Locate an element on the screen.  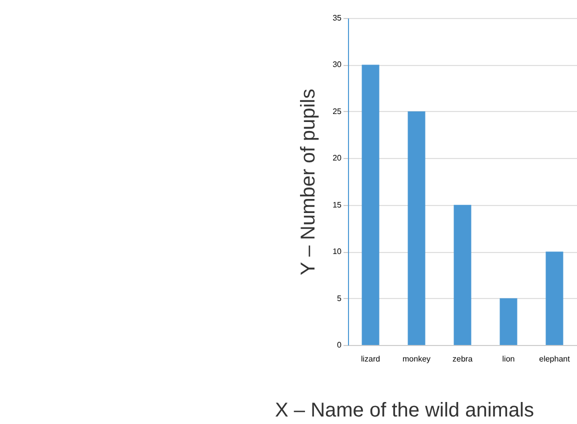
y-tick-label: 25 is located at coordinates (337, 111).